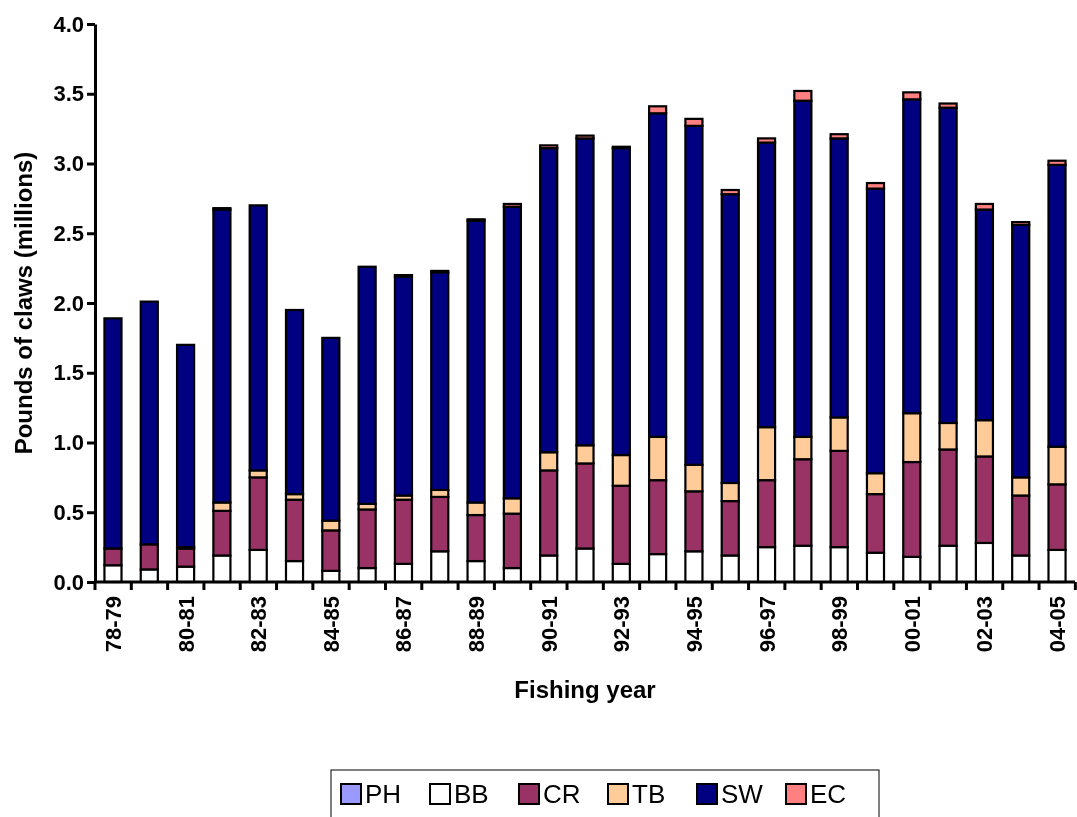 The image size is (1077, 817). What do you see at coordinates (68, 303) in the screenshot?
I see `y-tick-label: 2.0` at bounding box center [68, 303].